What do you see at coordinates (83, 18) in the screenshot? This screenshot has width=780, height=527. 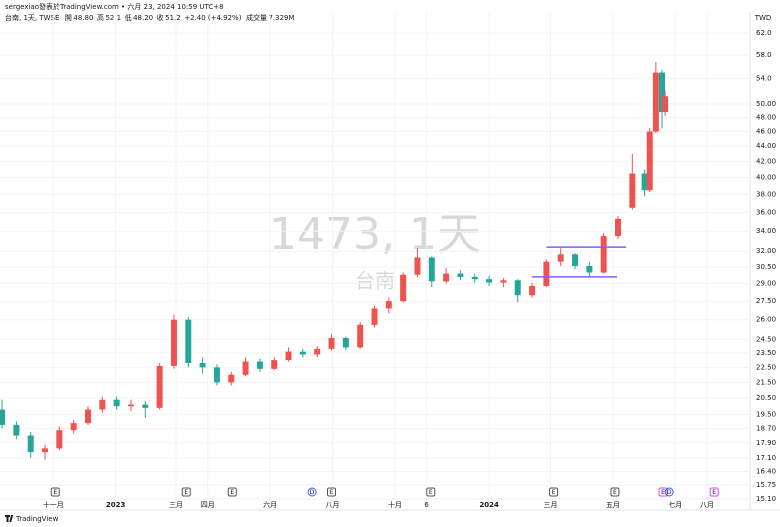 I see `legend-text: 48.80` at bounding box center [83, 18].